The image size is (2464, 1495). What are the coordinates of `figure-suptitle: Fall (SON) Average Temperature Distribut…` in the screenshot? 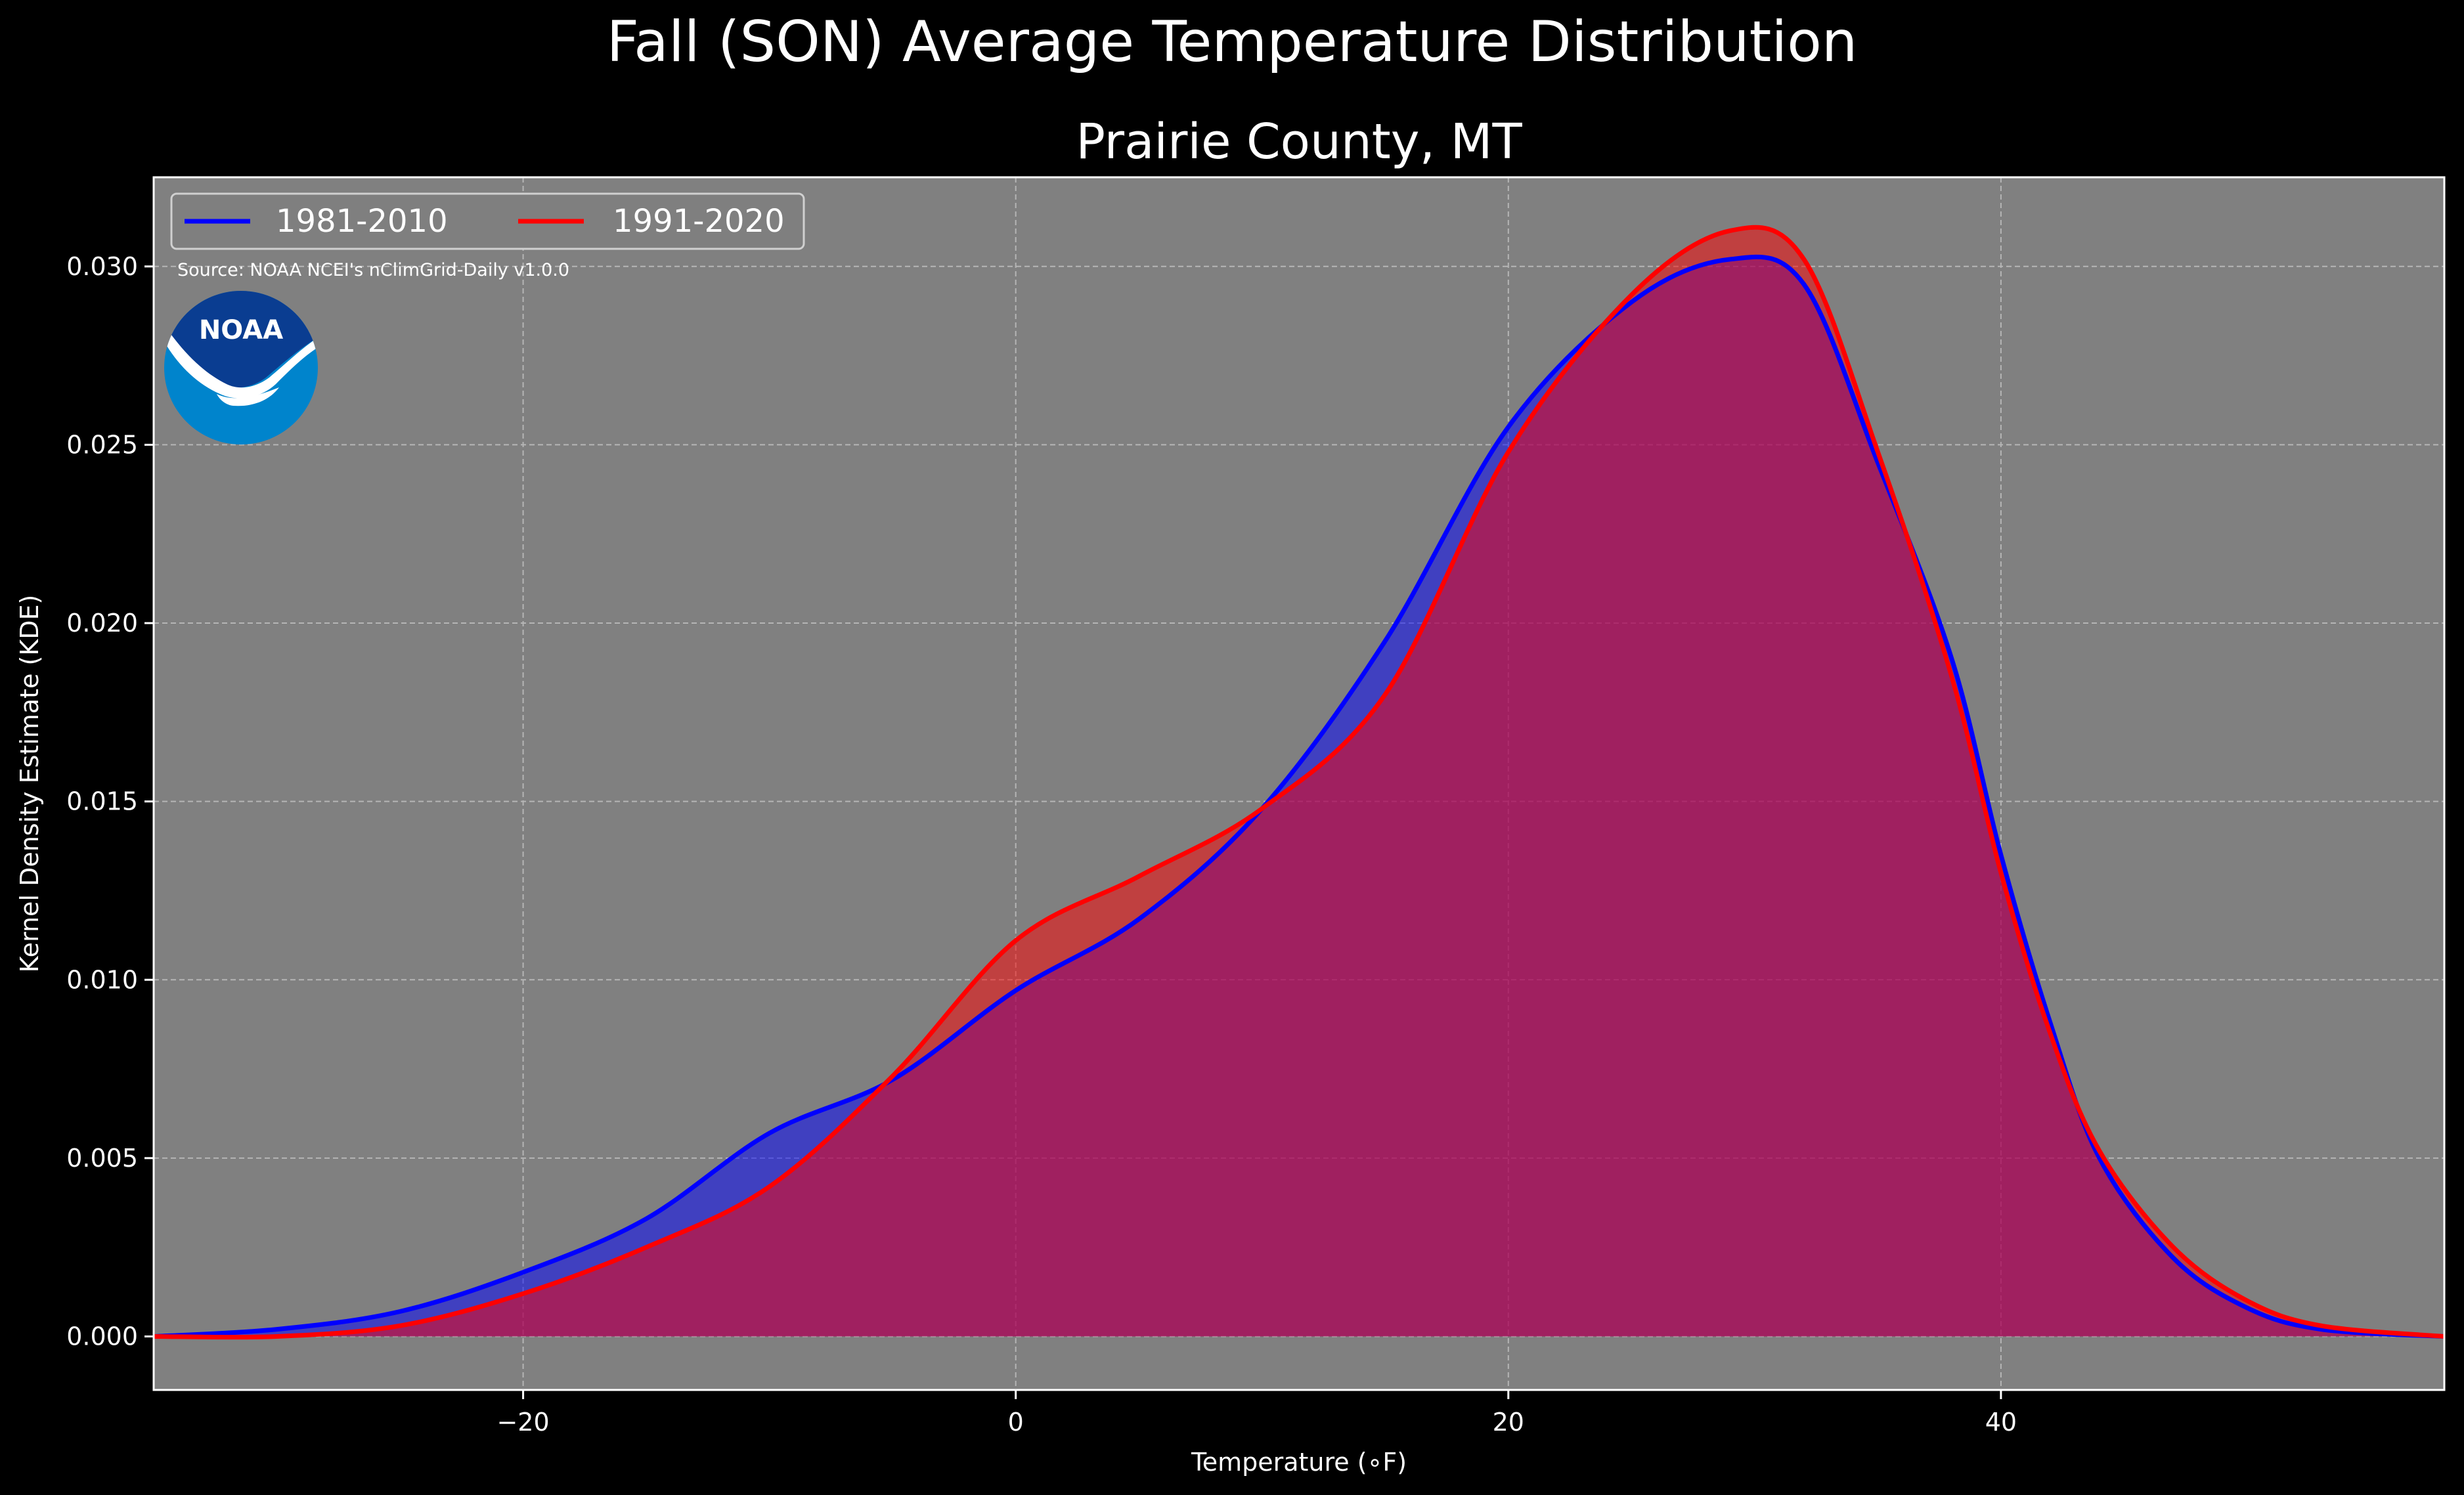 It's located at (1232, 42).